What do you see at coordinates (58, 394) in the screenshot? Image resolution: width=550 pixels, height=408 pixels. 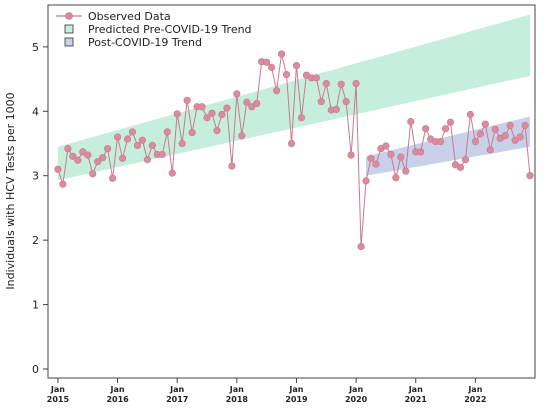 I see `x-tick-label: Jan 2015` at bounding box center [58, 394].